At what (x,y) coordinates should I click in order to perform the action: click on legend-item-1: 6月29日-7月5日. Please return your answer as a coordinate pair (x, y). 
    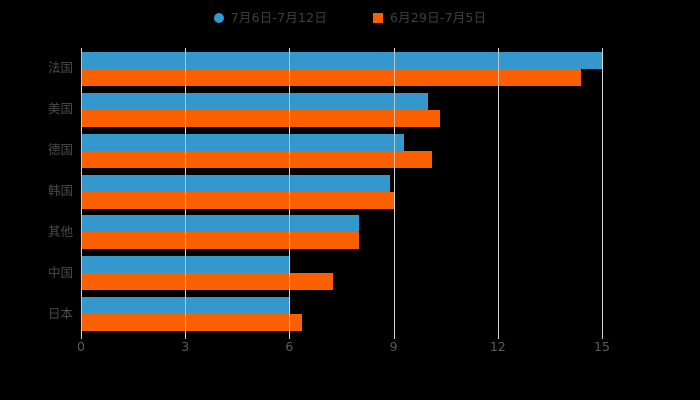
    Looking at the image, I should click on (430, 17).